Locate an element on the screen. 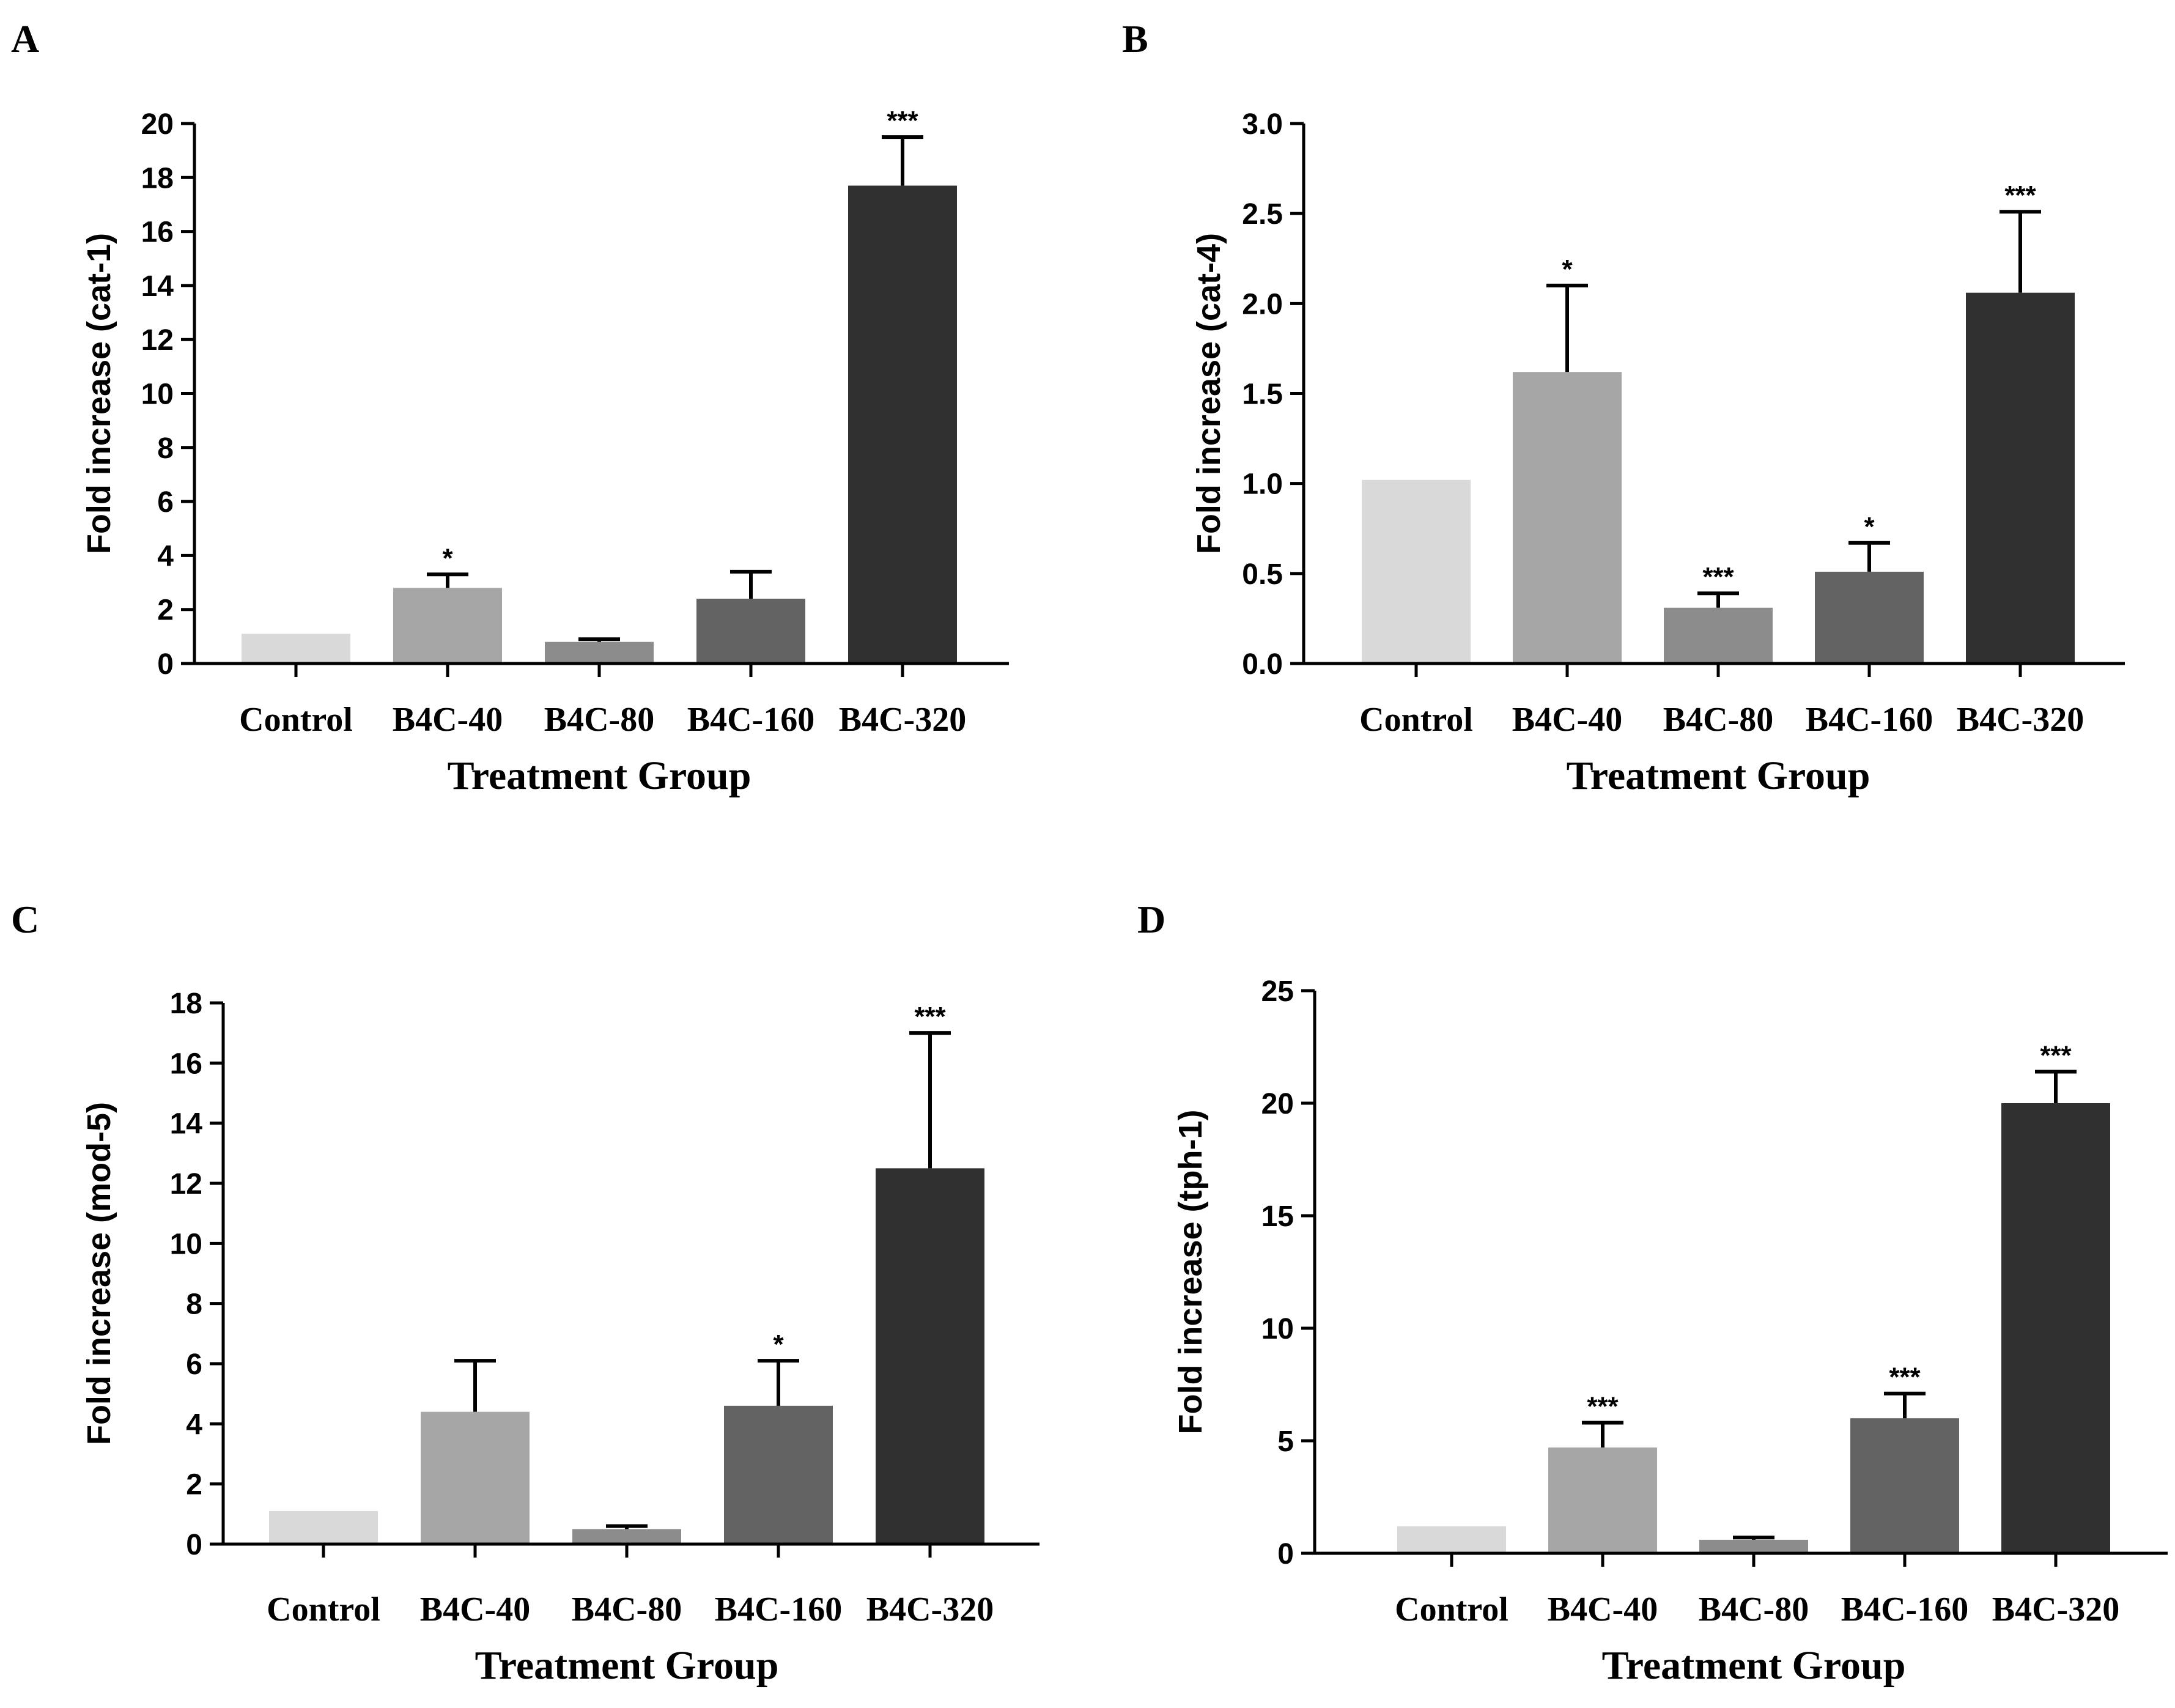  panel-letter: B is located at coordinates (1135, 39).